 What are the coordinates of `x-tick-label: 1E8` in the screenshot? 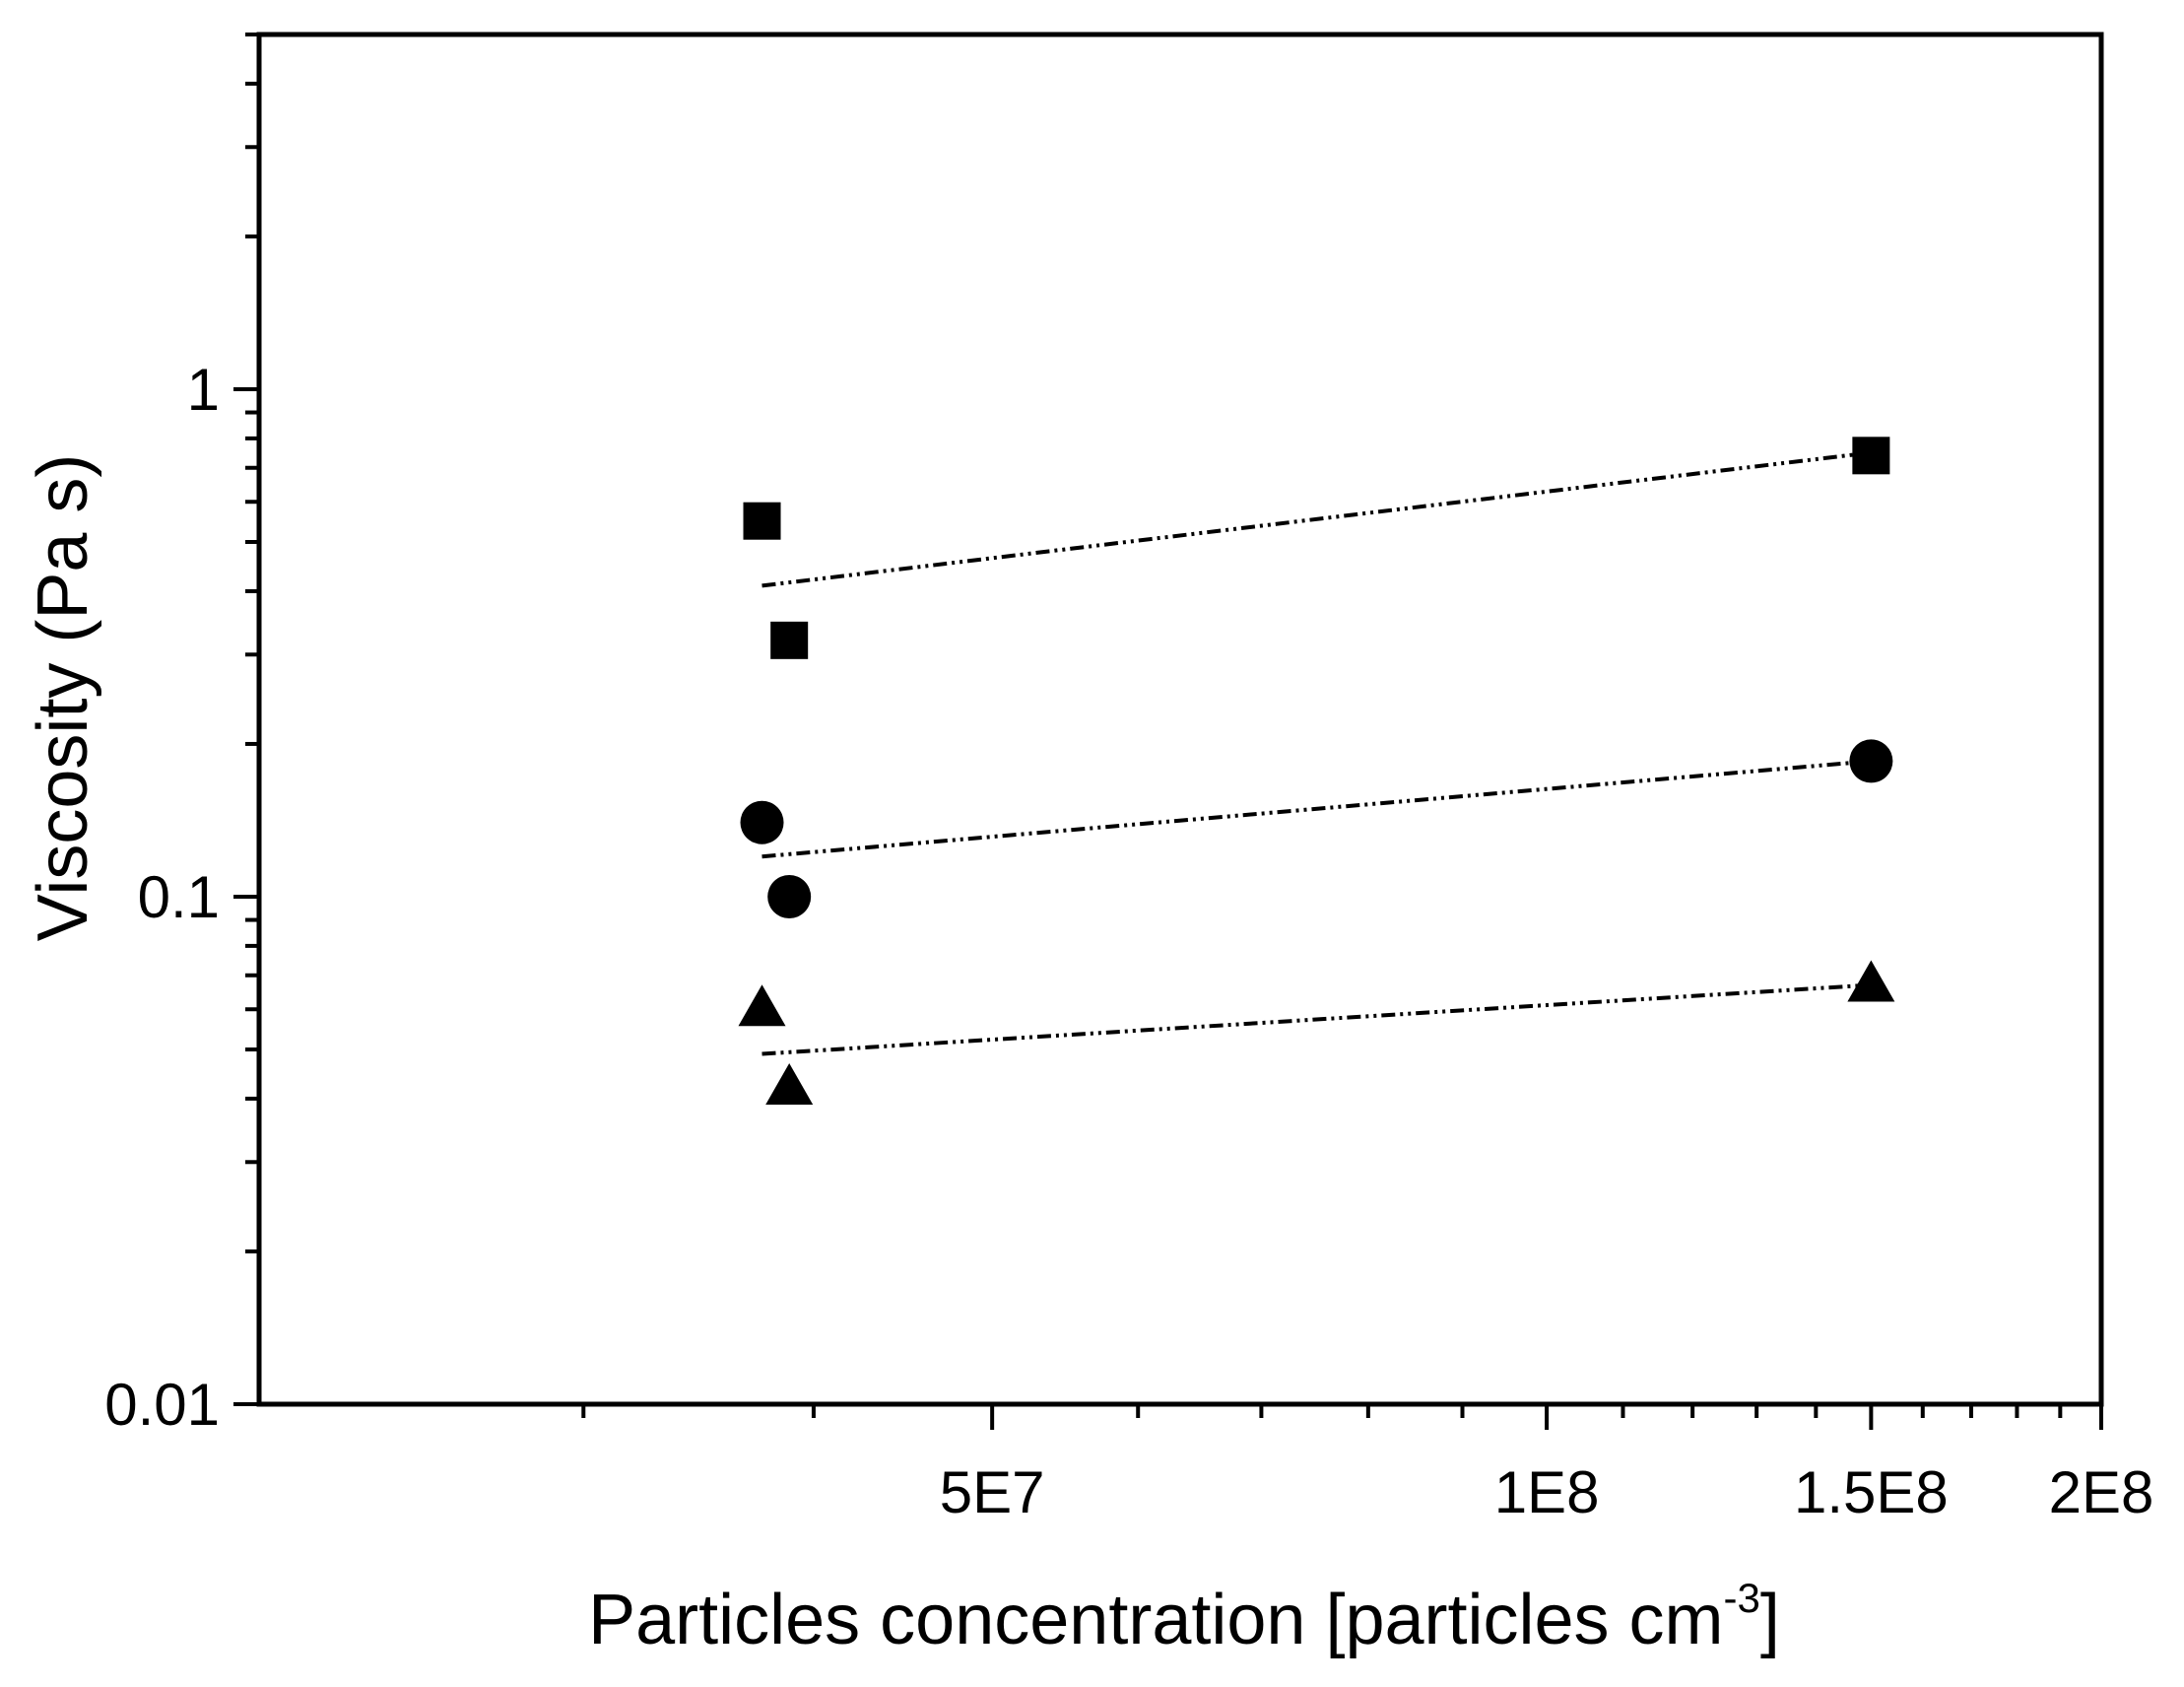 It's located at (1547, 1492).